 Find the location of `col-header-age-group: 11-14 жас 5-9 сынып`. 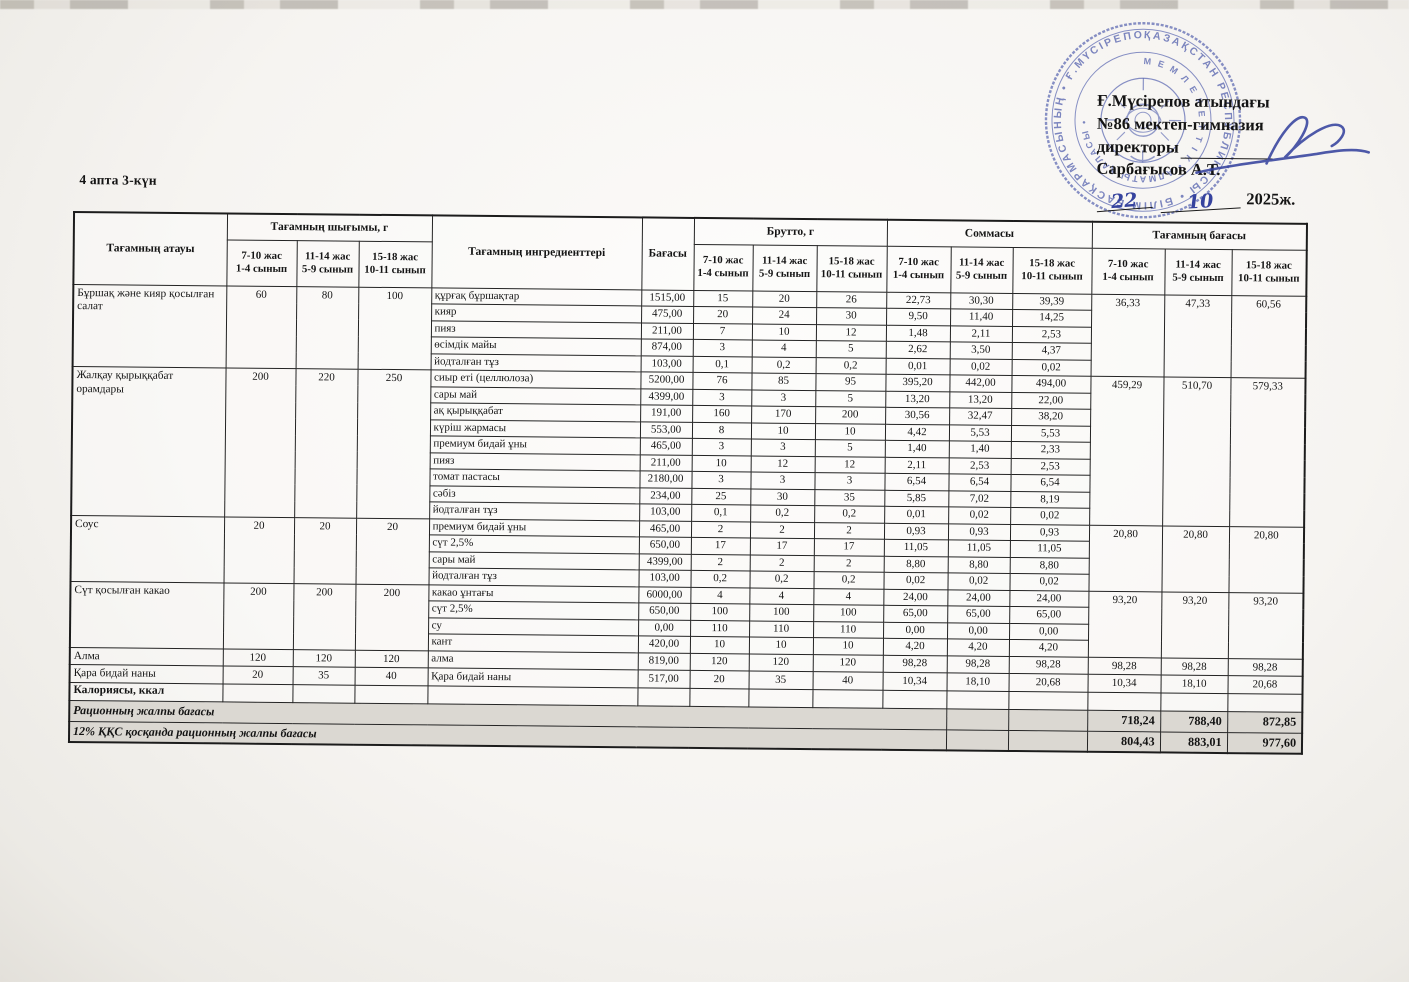

col-header-age-group: 11-14 жас 5-9 сынып is located at coordinates (1198, 272).